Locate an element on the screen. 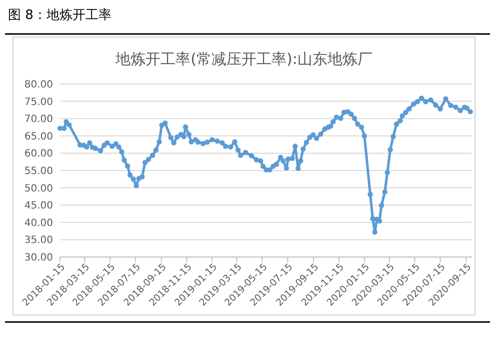 The image size is (493, 351). y-tick-label: 70.00 is located at coordinates (38, 120).